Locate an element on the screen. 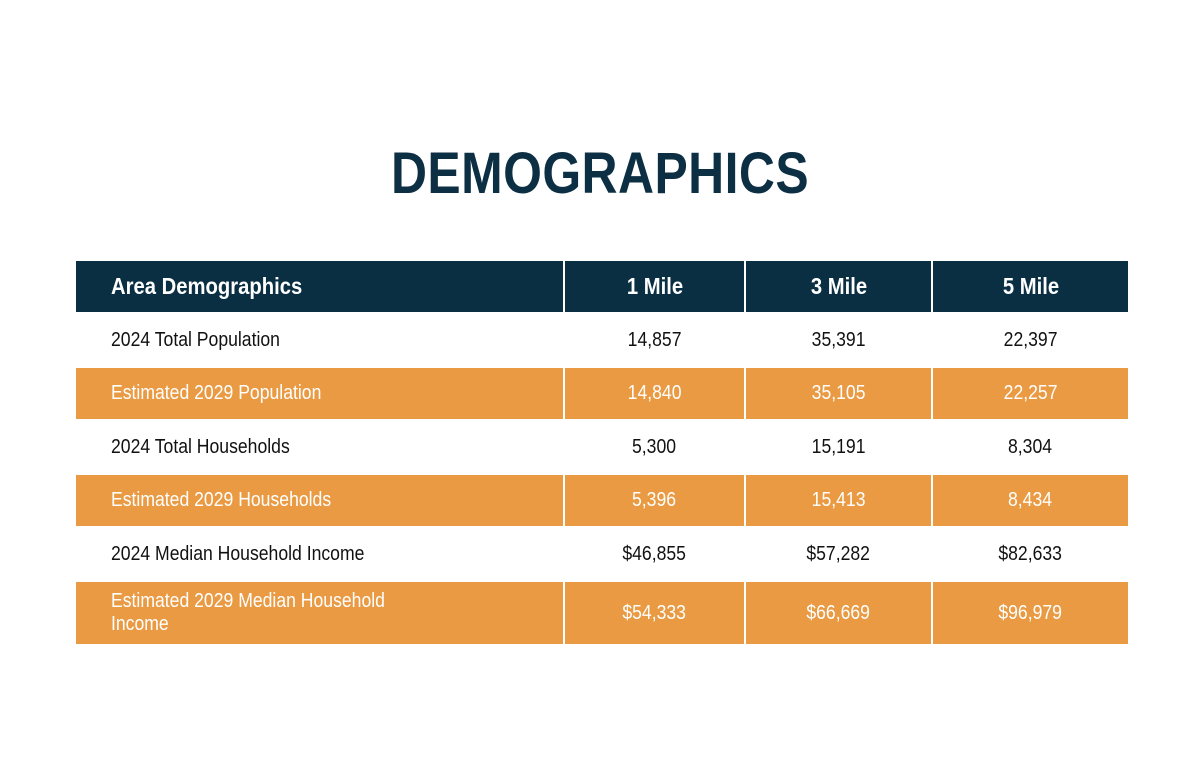 The width and height of the screenshot is (1200, 772). table-header-row: Area Demographics 1 Mile 3 Mile 5 Mile is located at coordinates (602, 286).